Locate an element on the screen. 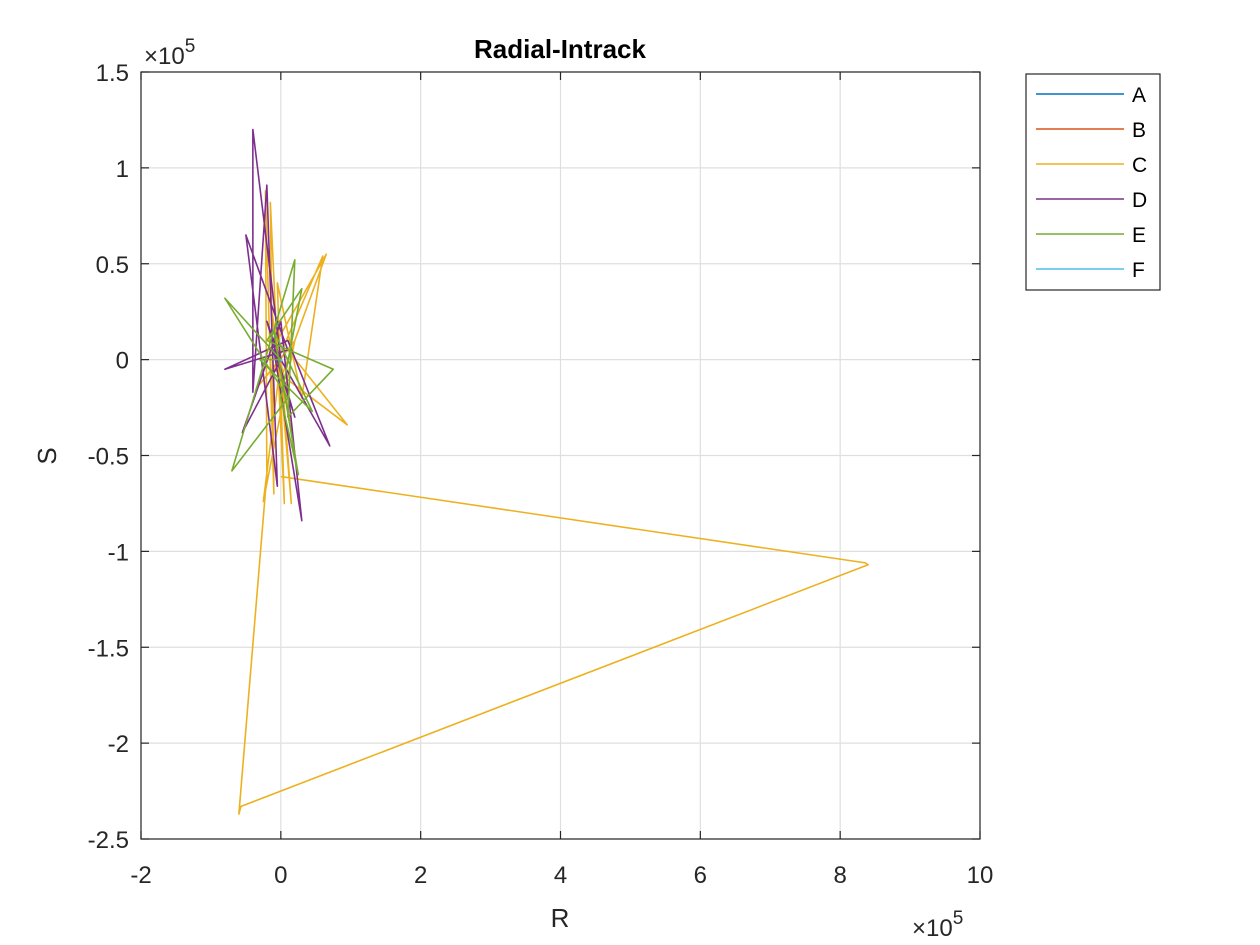  y-tick-label-5: 0 is located at coordinates (122, 361).